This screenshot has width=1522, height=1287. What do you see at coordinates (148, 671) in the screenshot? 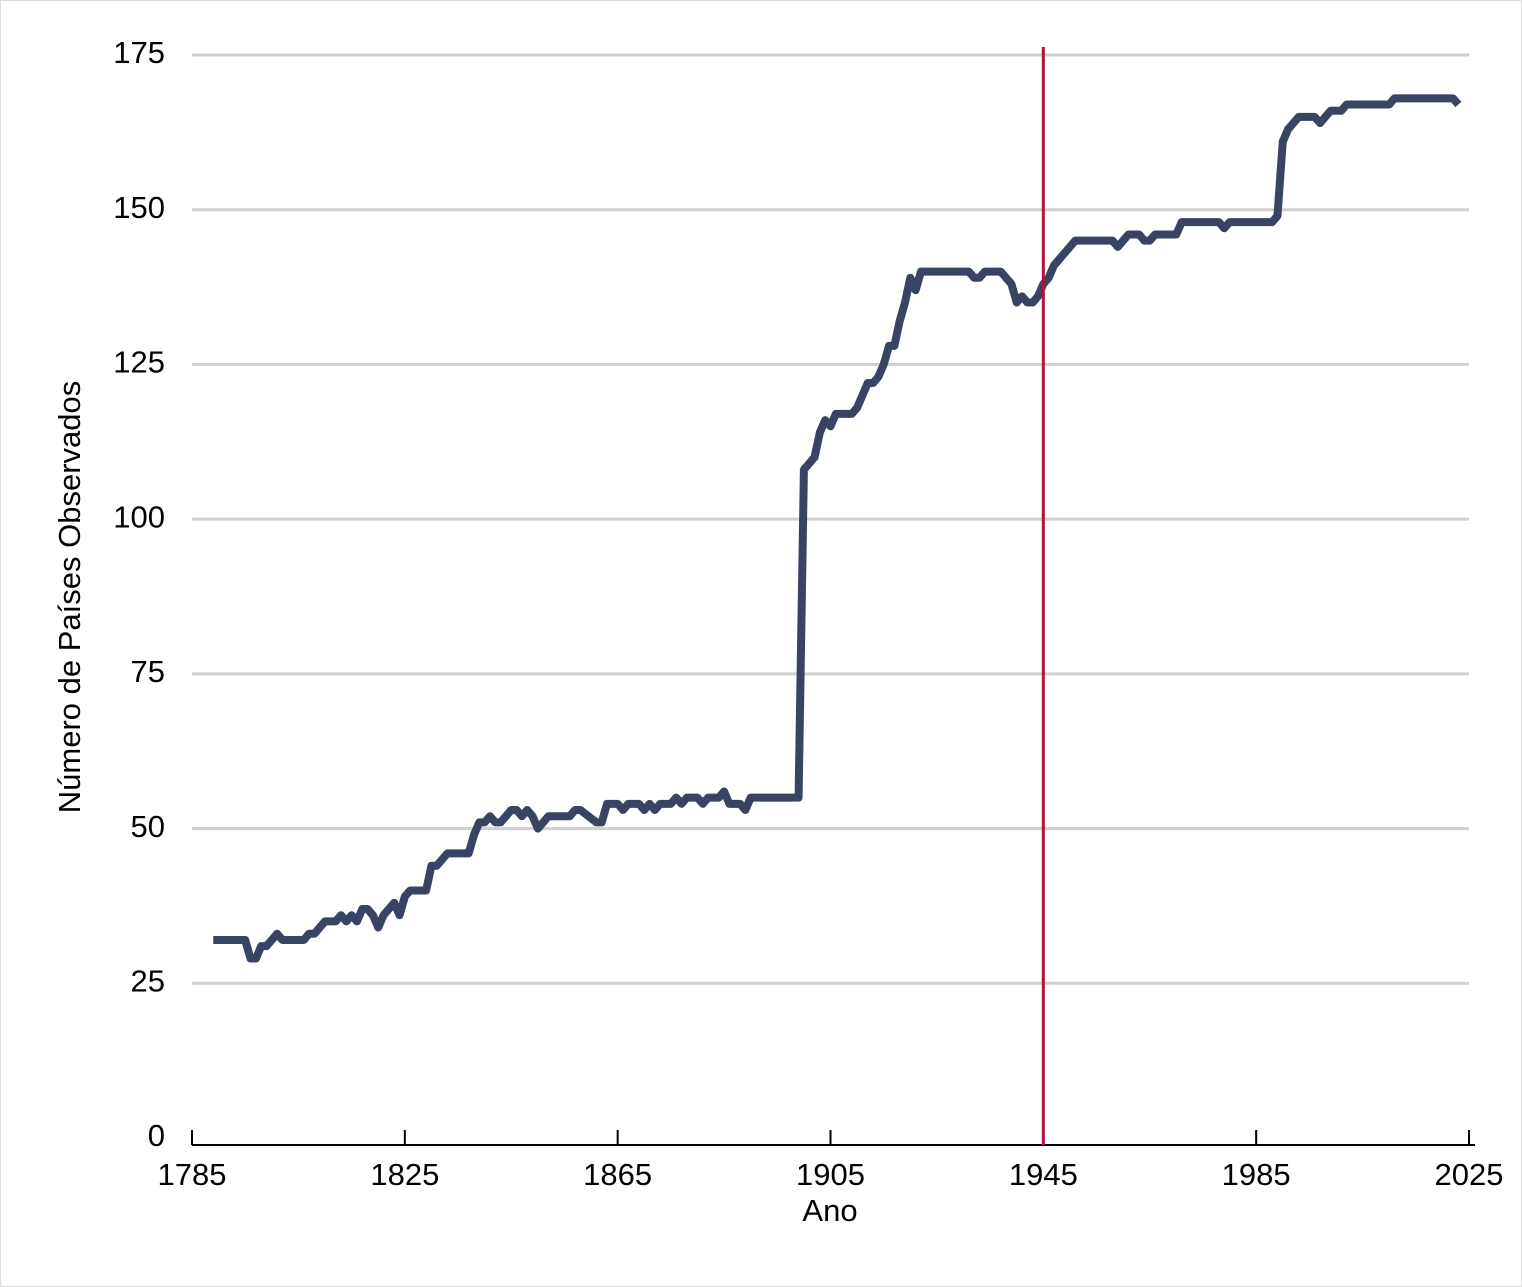
I see `y-tick-label: 75` at bounding box center [148, 671].